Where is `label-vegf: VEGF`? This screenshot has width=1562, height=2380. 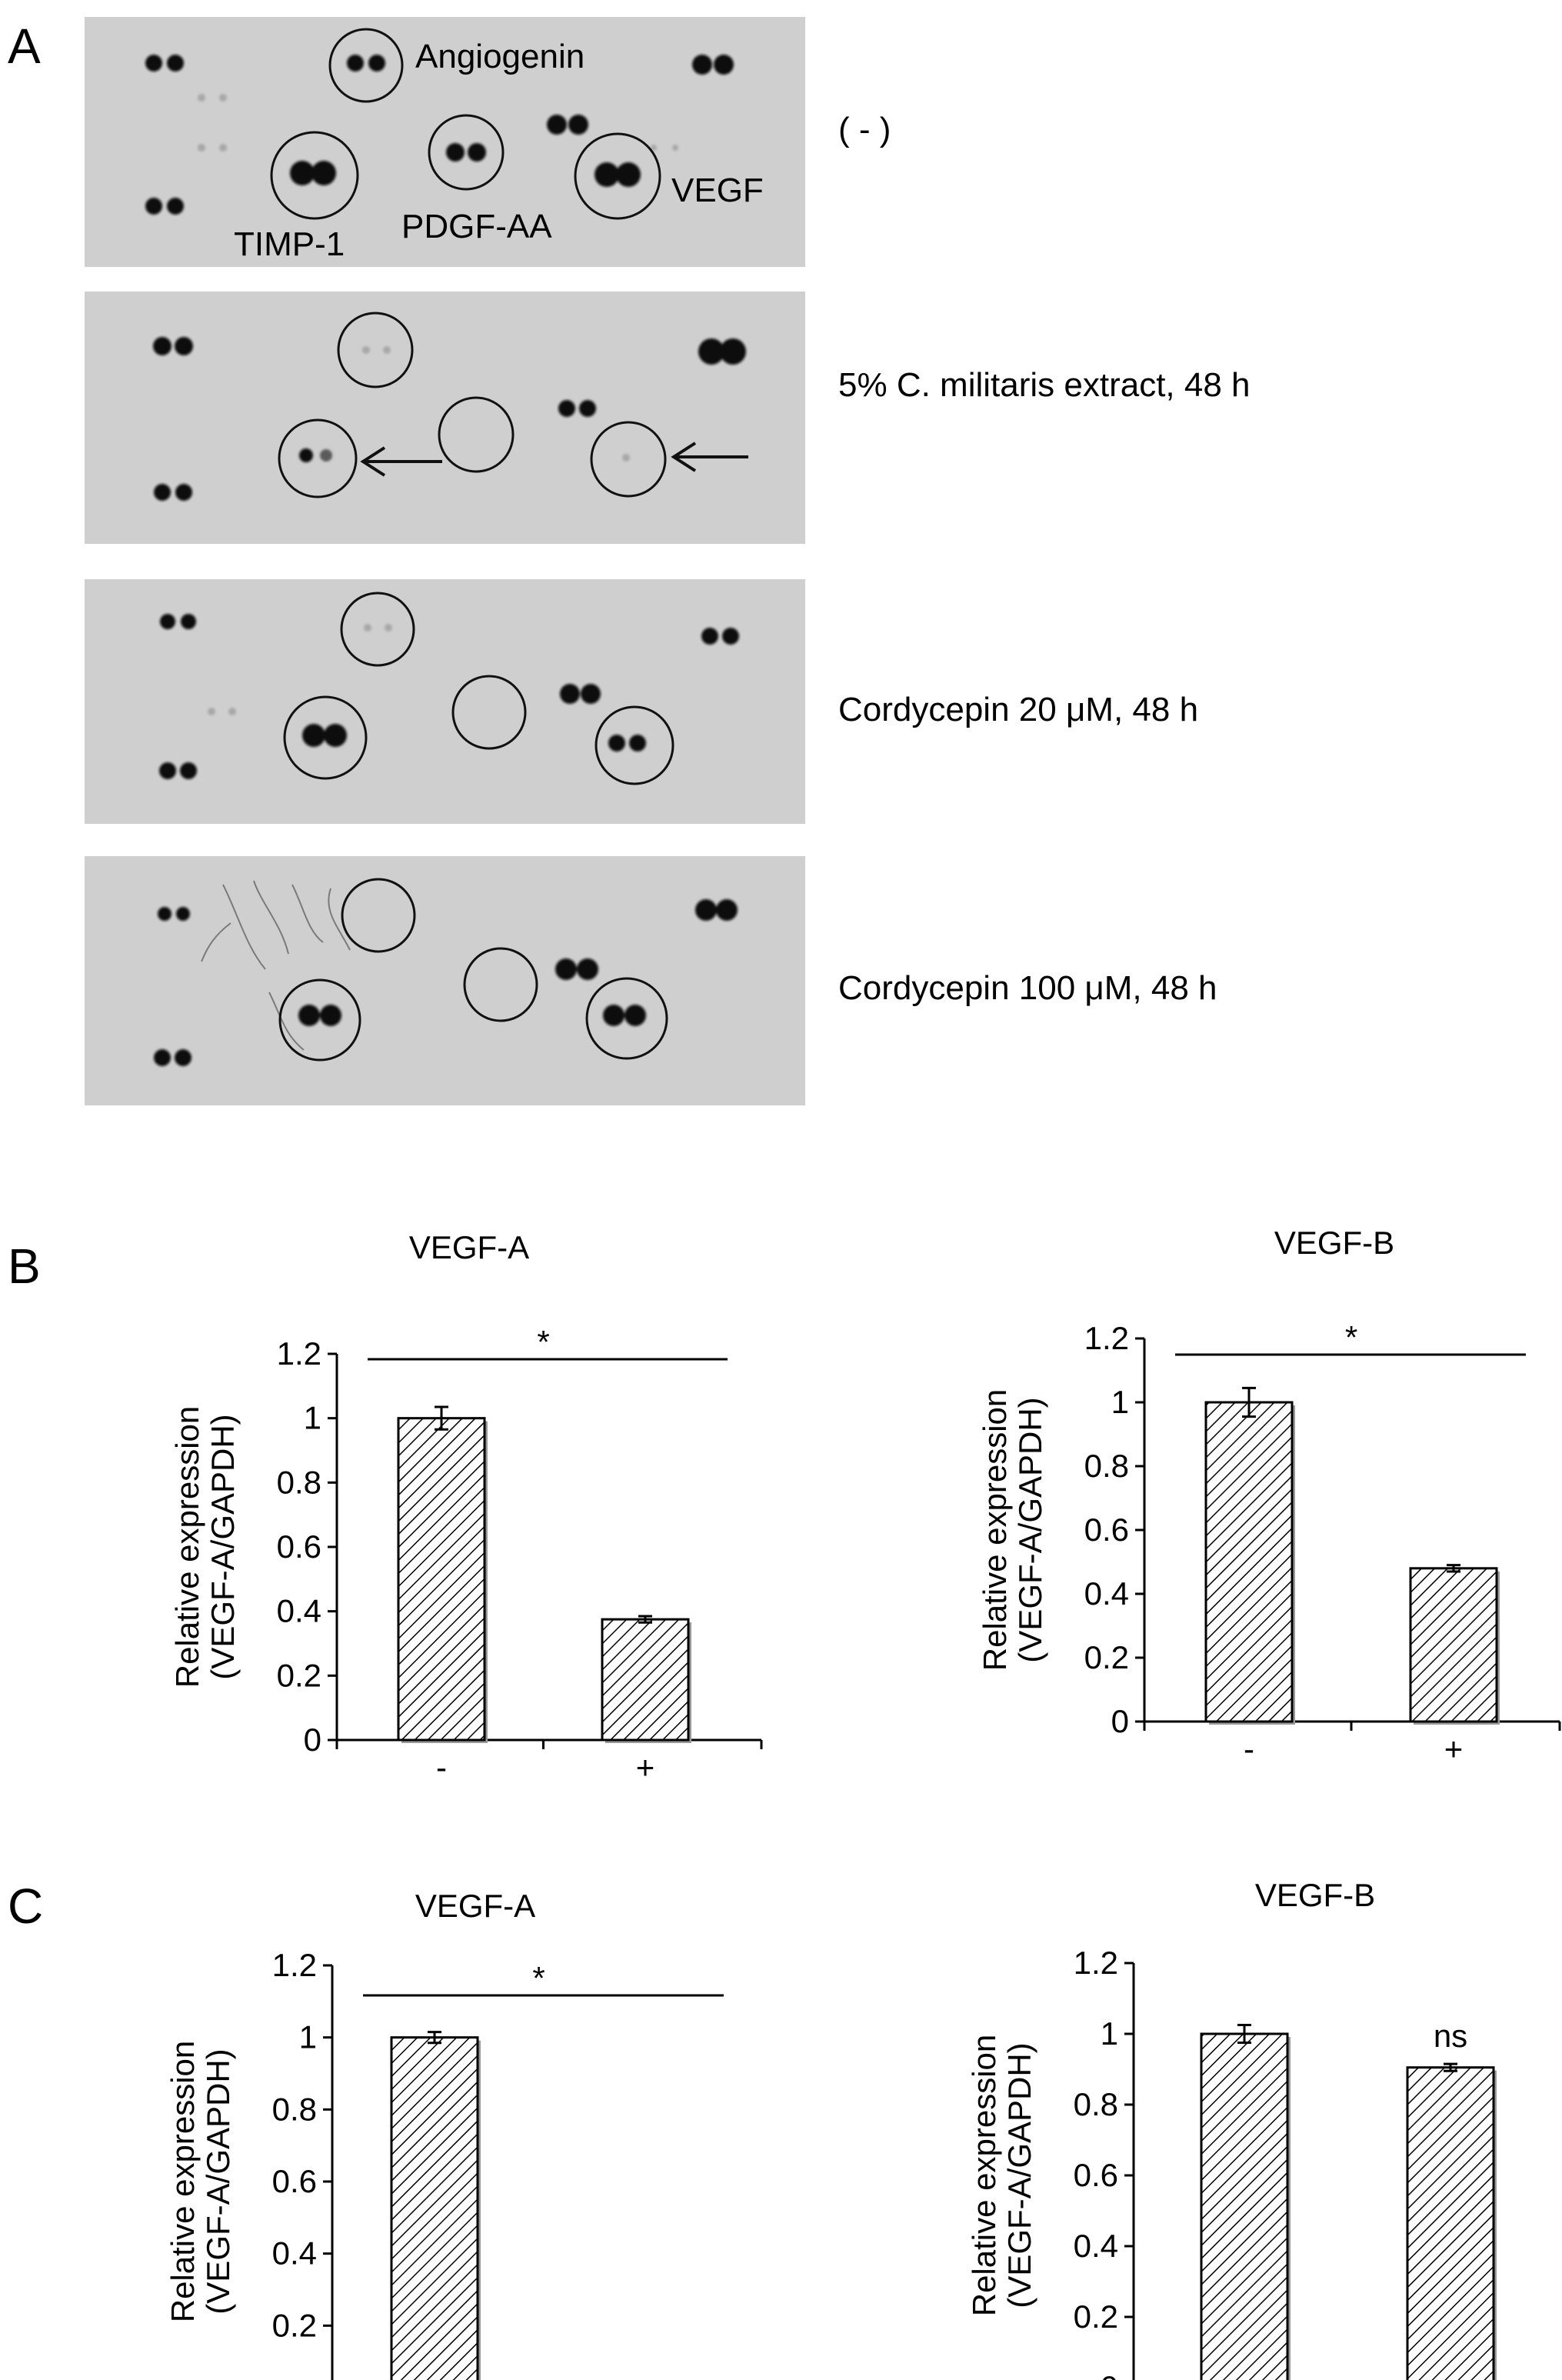
label-vegf: VEGF is located at coordinates (717, 191).